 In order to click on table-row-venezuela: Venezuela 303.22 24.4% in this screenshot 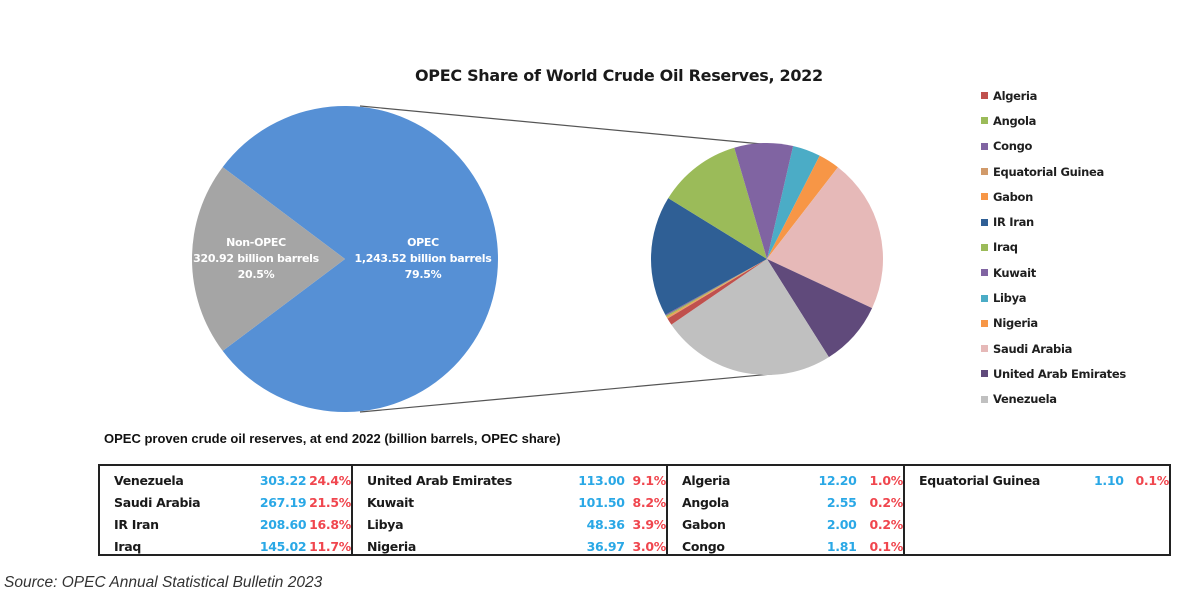, I will do `click(225, 480)`.